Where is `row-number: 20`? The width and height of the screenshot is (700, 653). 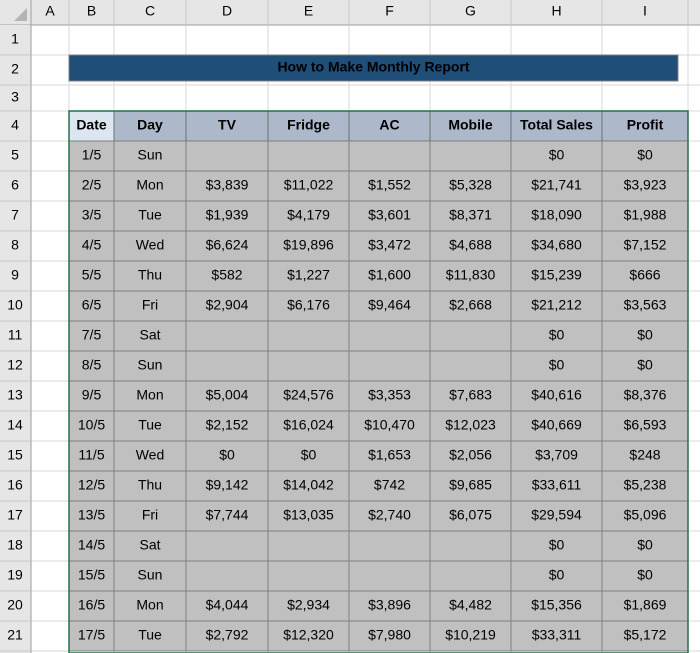
row-number: 20 is located at coordinates (15, 605).